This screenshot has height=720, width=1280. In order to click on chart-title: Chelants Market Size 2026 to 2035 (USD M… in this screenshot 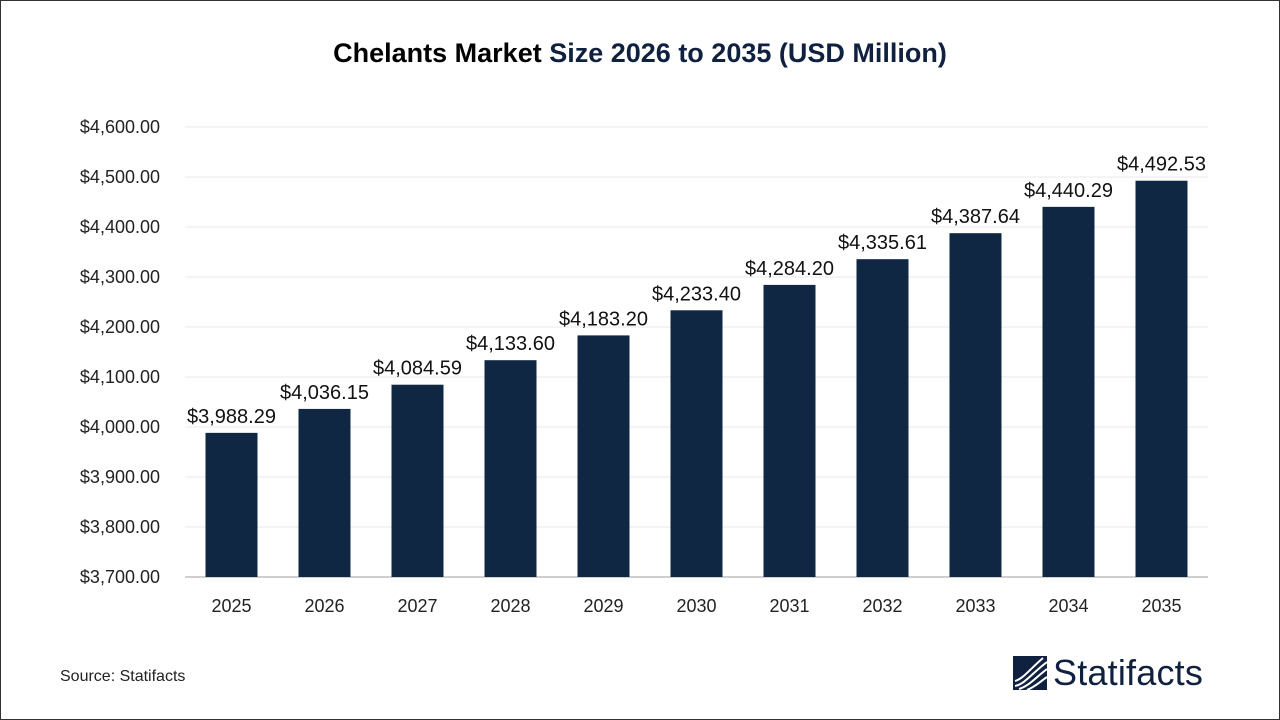, I will do `click(640, 53)`.